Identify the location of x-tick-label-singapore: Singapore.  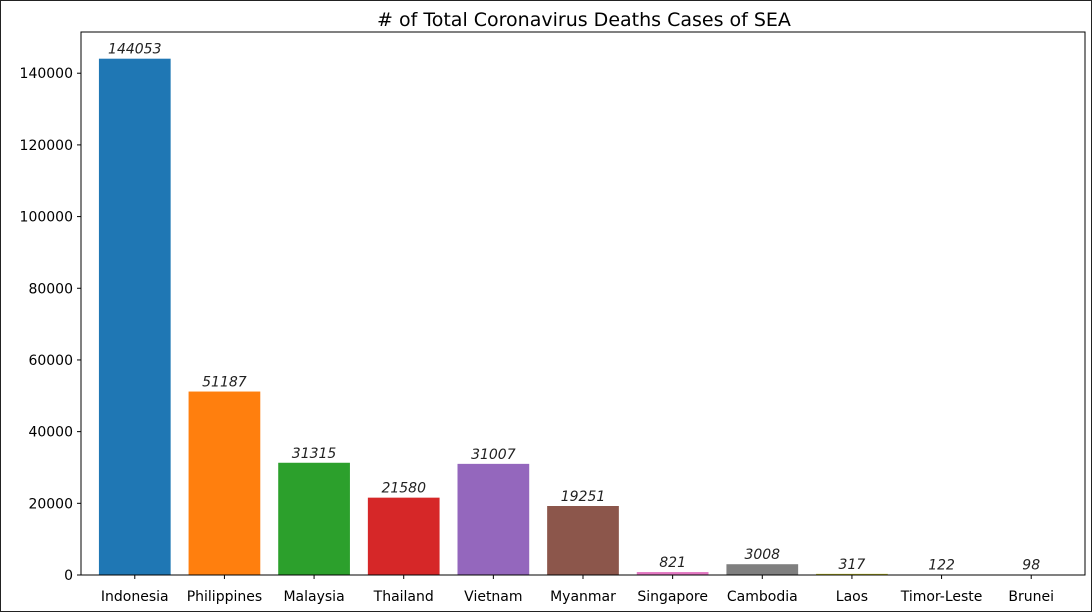
(672, 597).